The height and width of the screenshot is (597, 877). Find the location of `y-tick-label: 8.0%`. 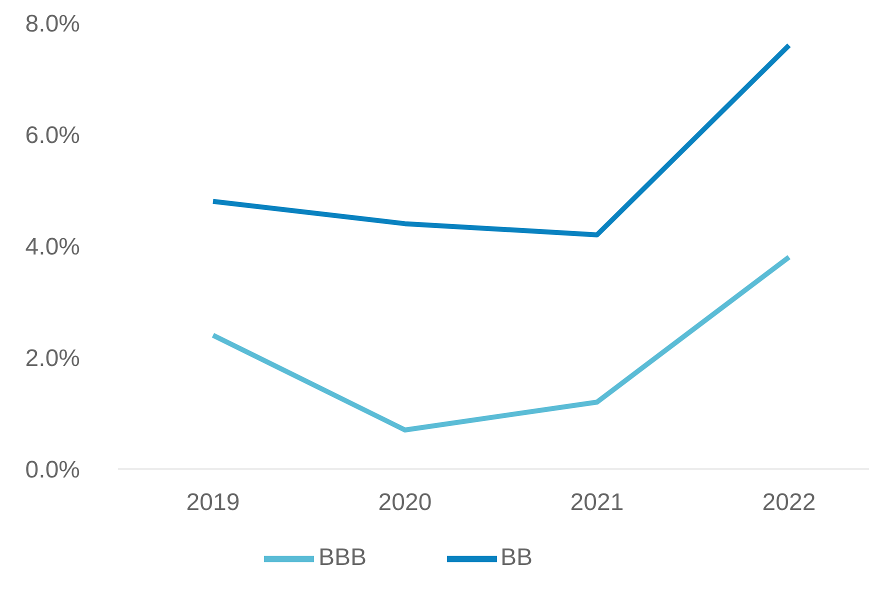

y-tick-label: 8.0% is located at coordinates (52, 24).